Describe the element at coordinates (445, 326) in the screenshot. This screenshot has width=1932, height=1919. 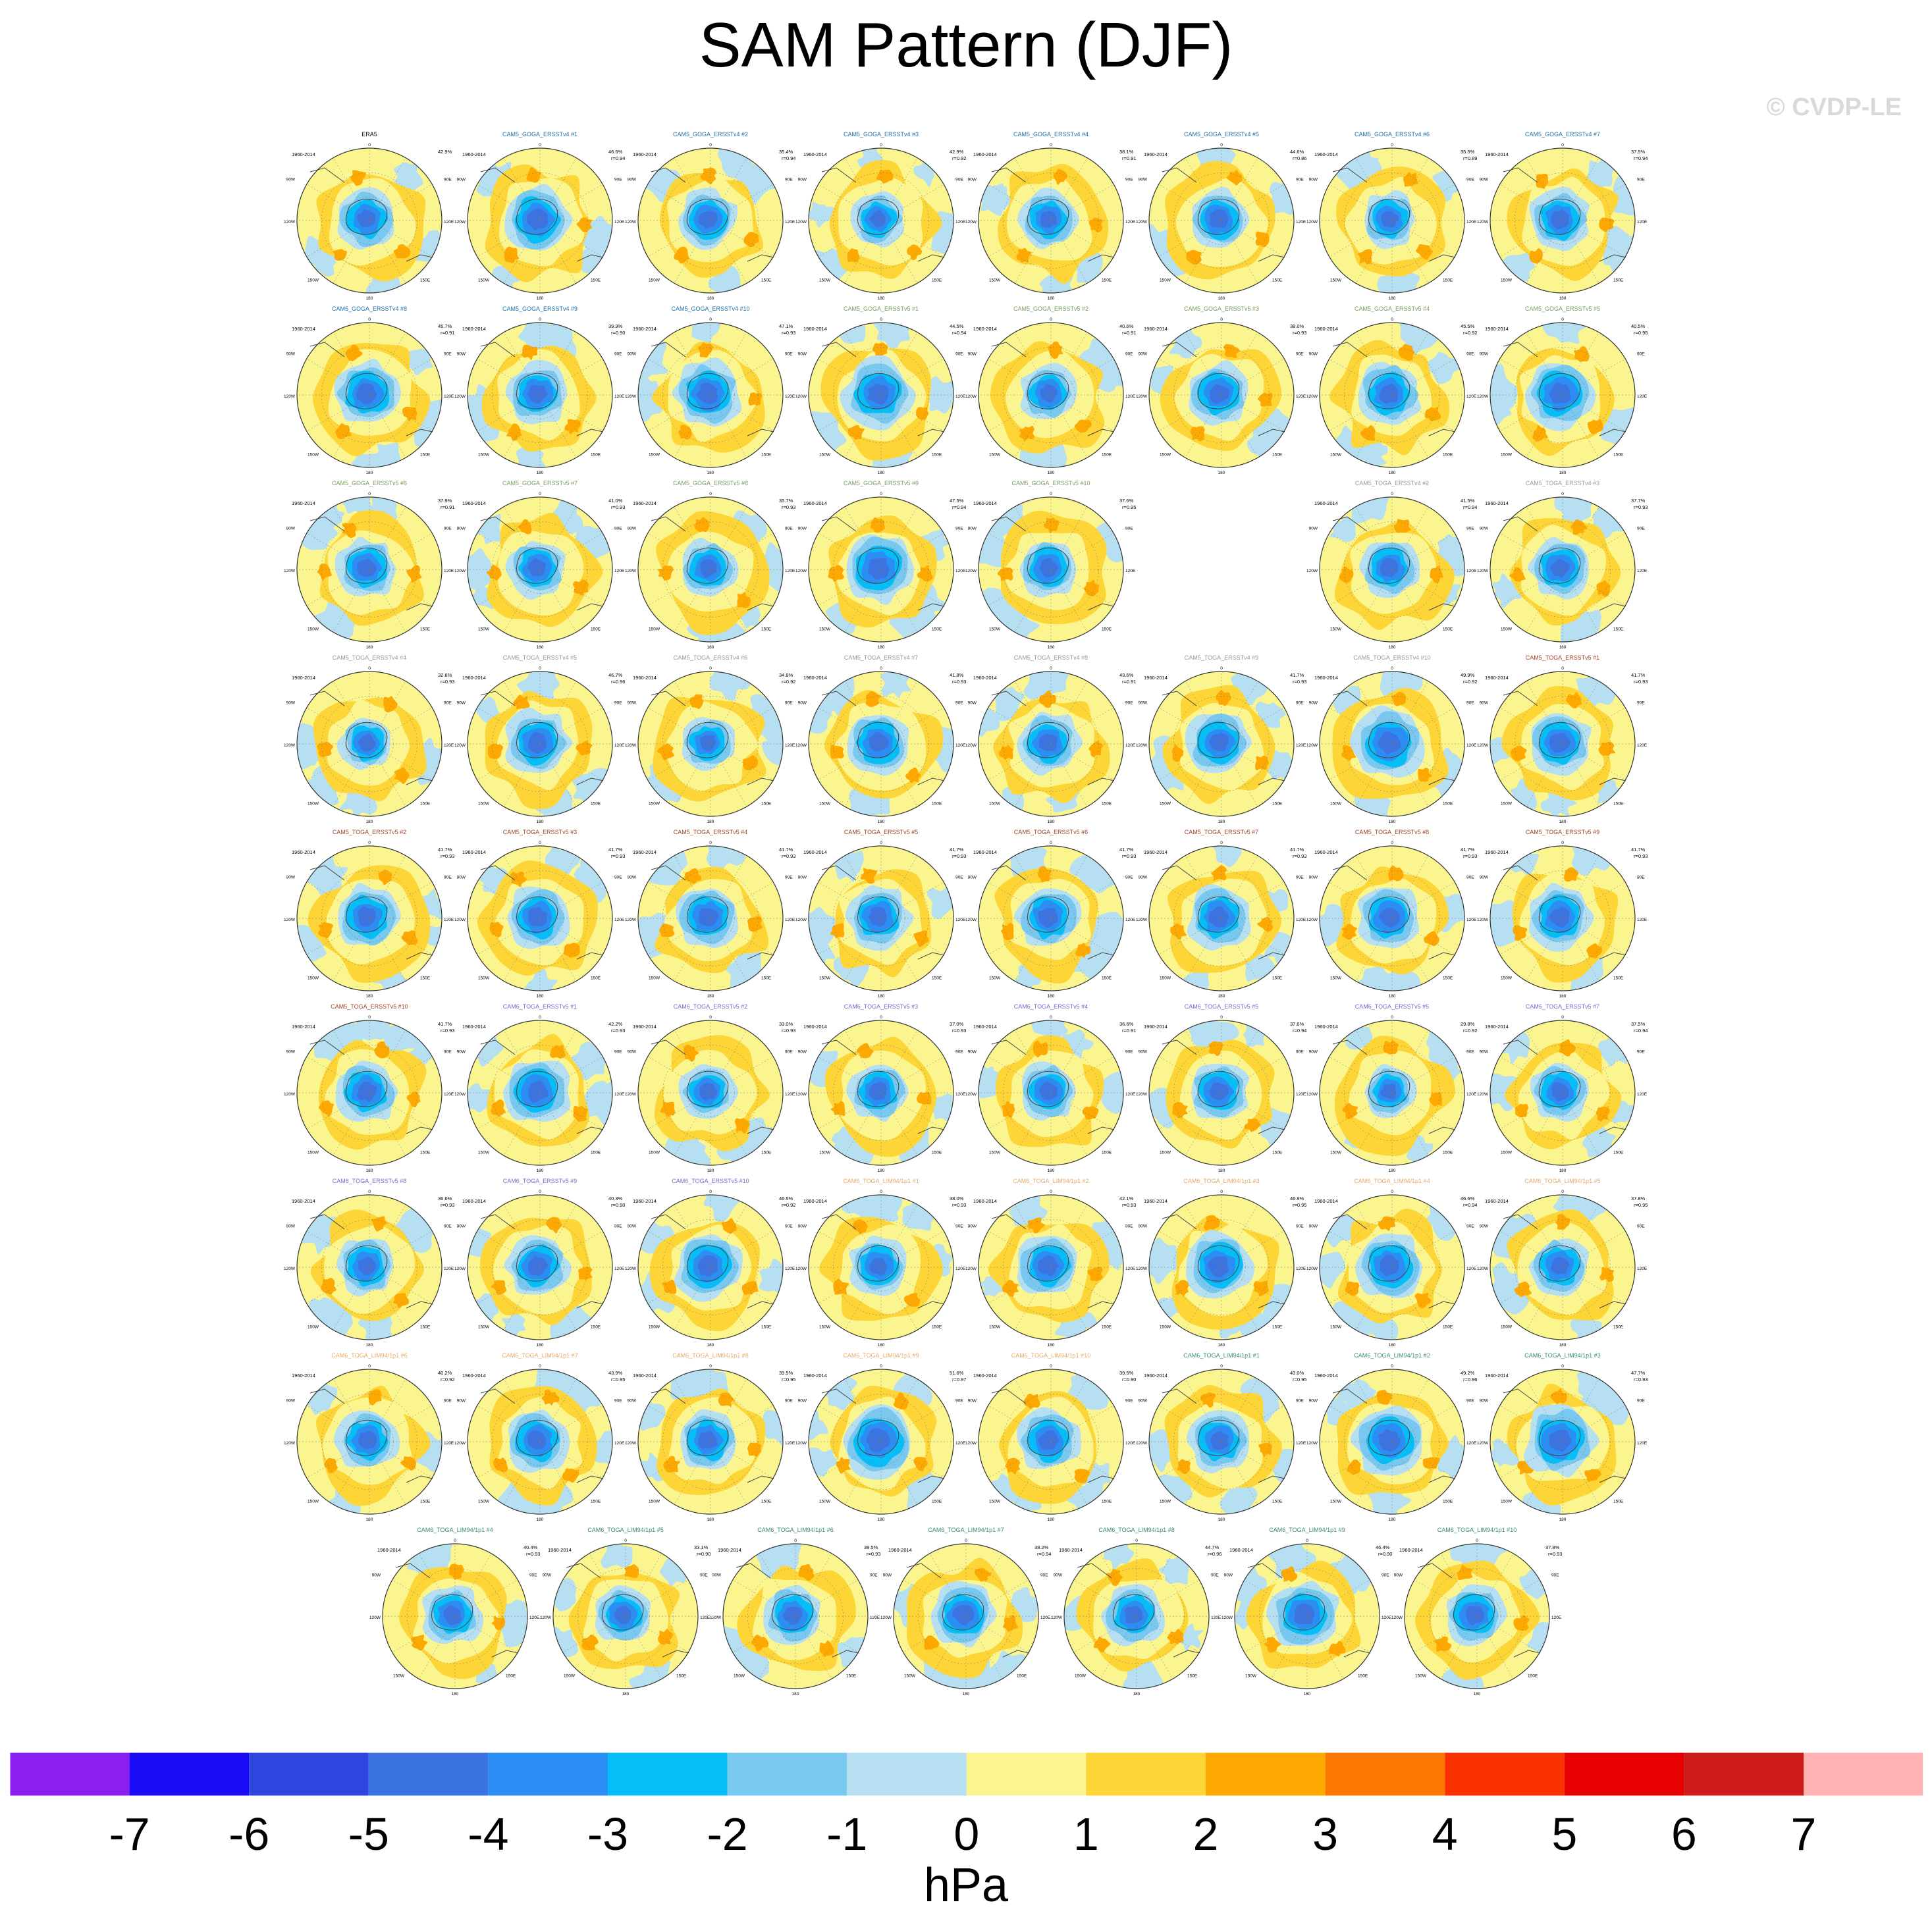
I see `variance-label: 45.7%` at that location.